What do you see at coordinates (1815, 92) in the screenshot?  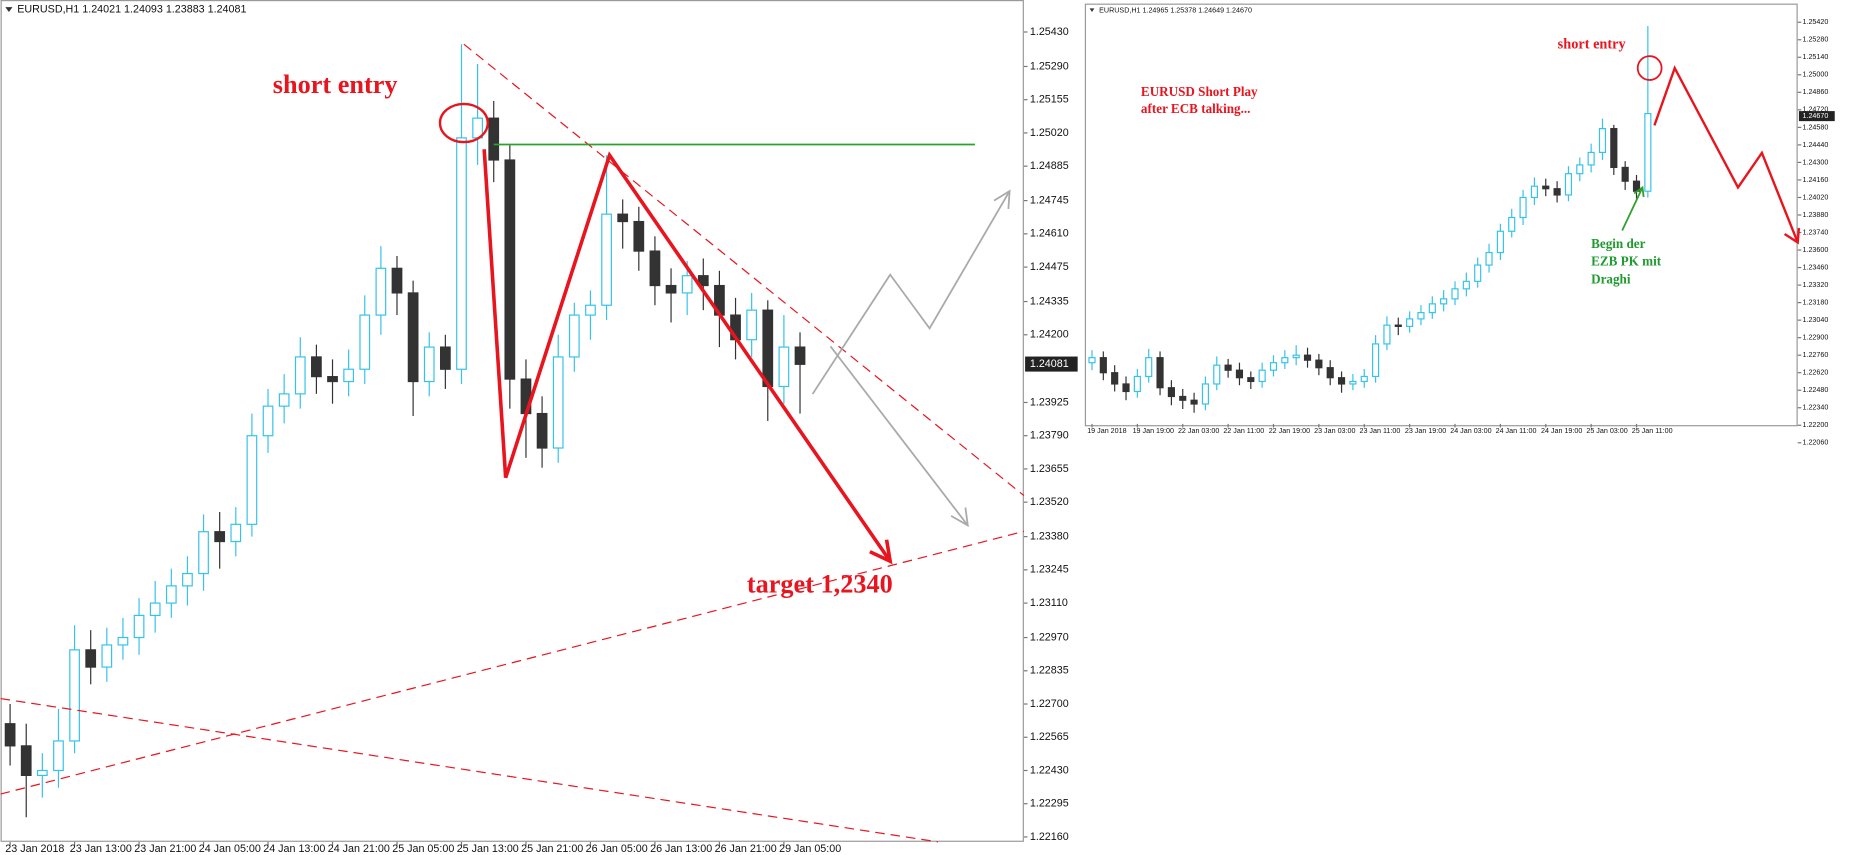 I see `y-tick-label: 1.24860` at bounding box center [1815, 92].